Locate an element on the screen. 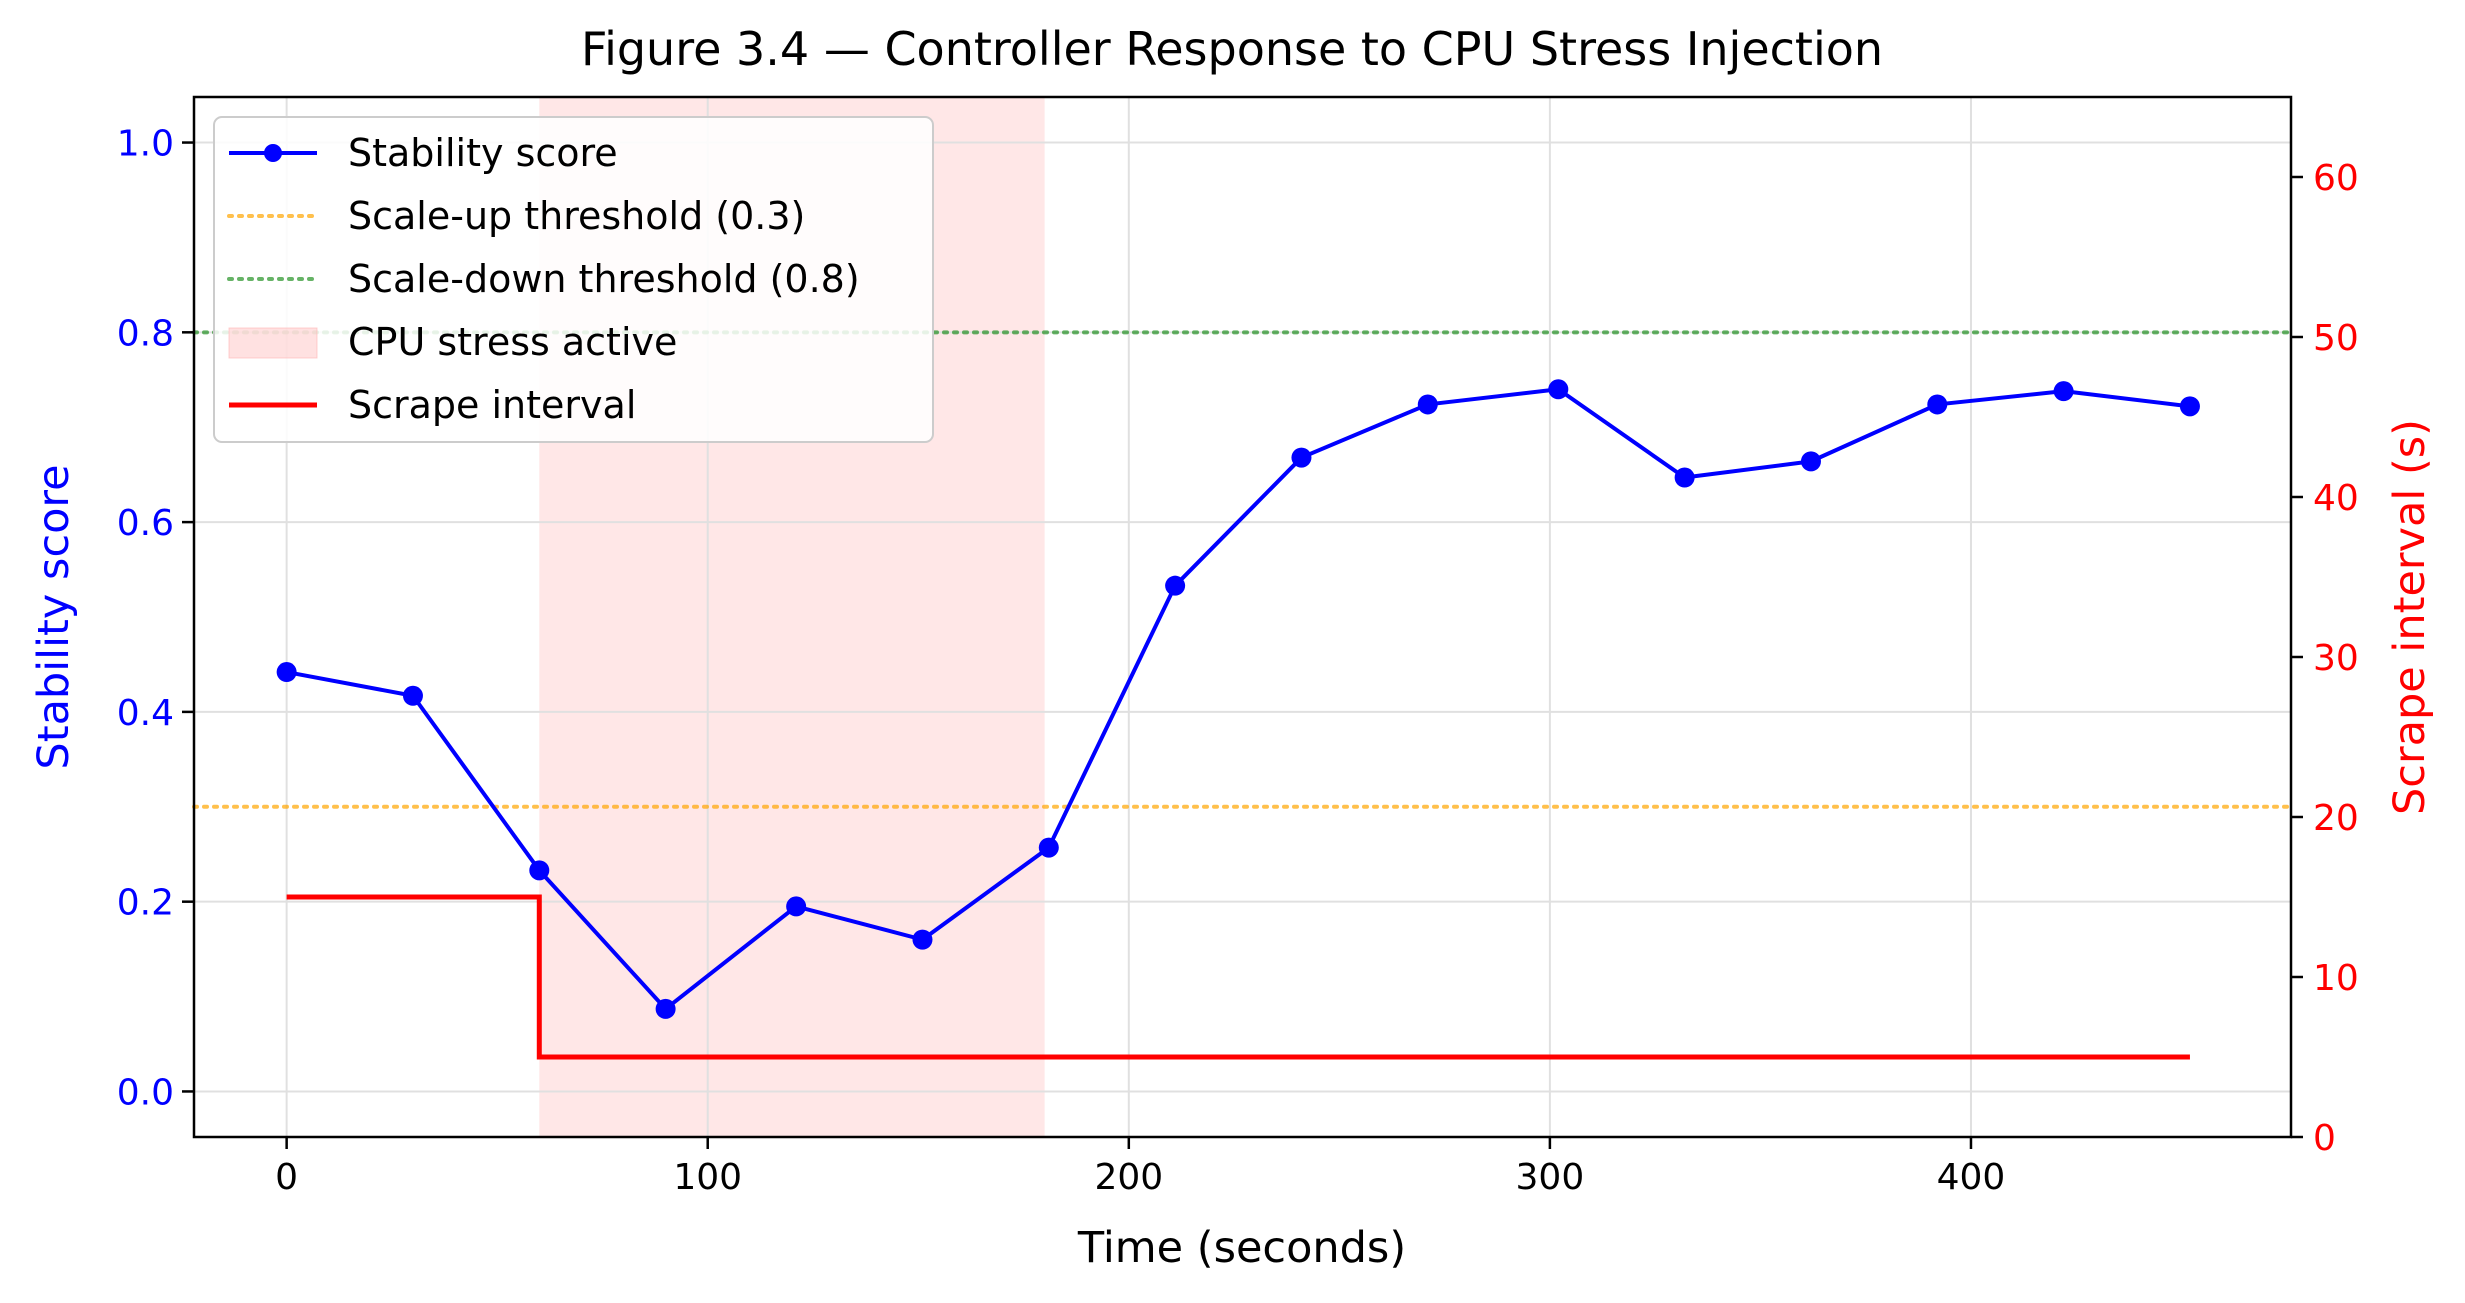 This screenshot has width=2465, height=1303. y-axis-left-ticks: 0.0 0.2 0.4 0.6 0.8 1.0 is located at coordinates (155, 618).